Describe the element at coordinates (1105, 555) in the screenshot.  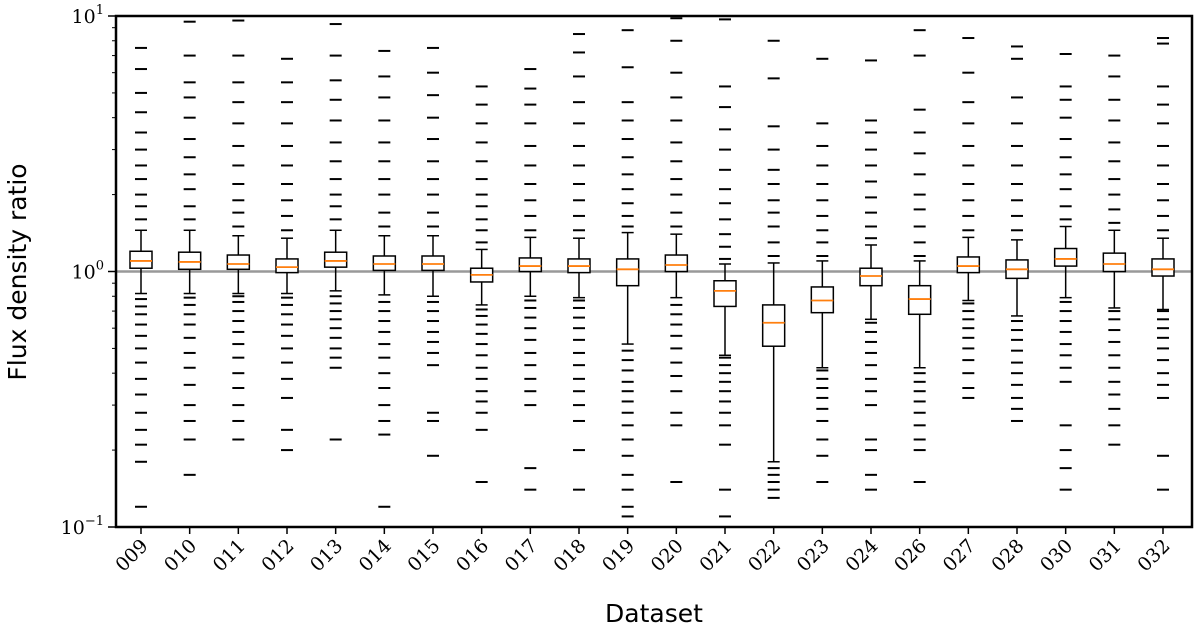
I see `x-tick-label: 031` at that location.